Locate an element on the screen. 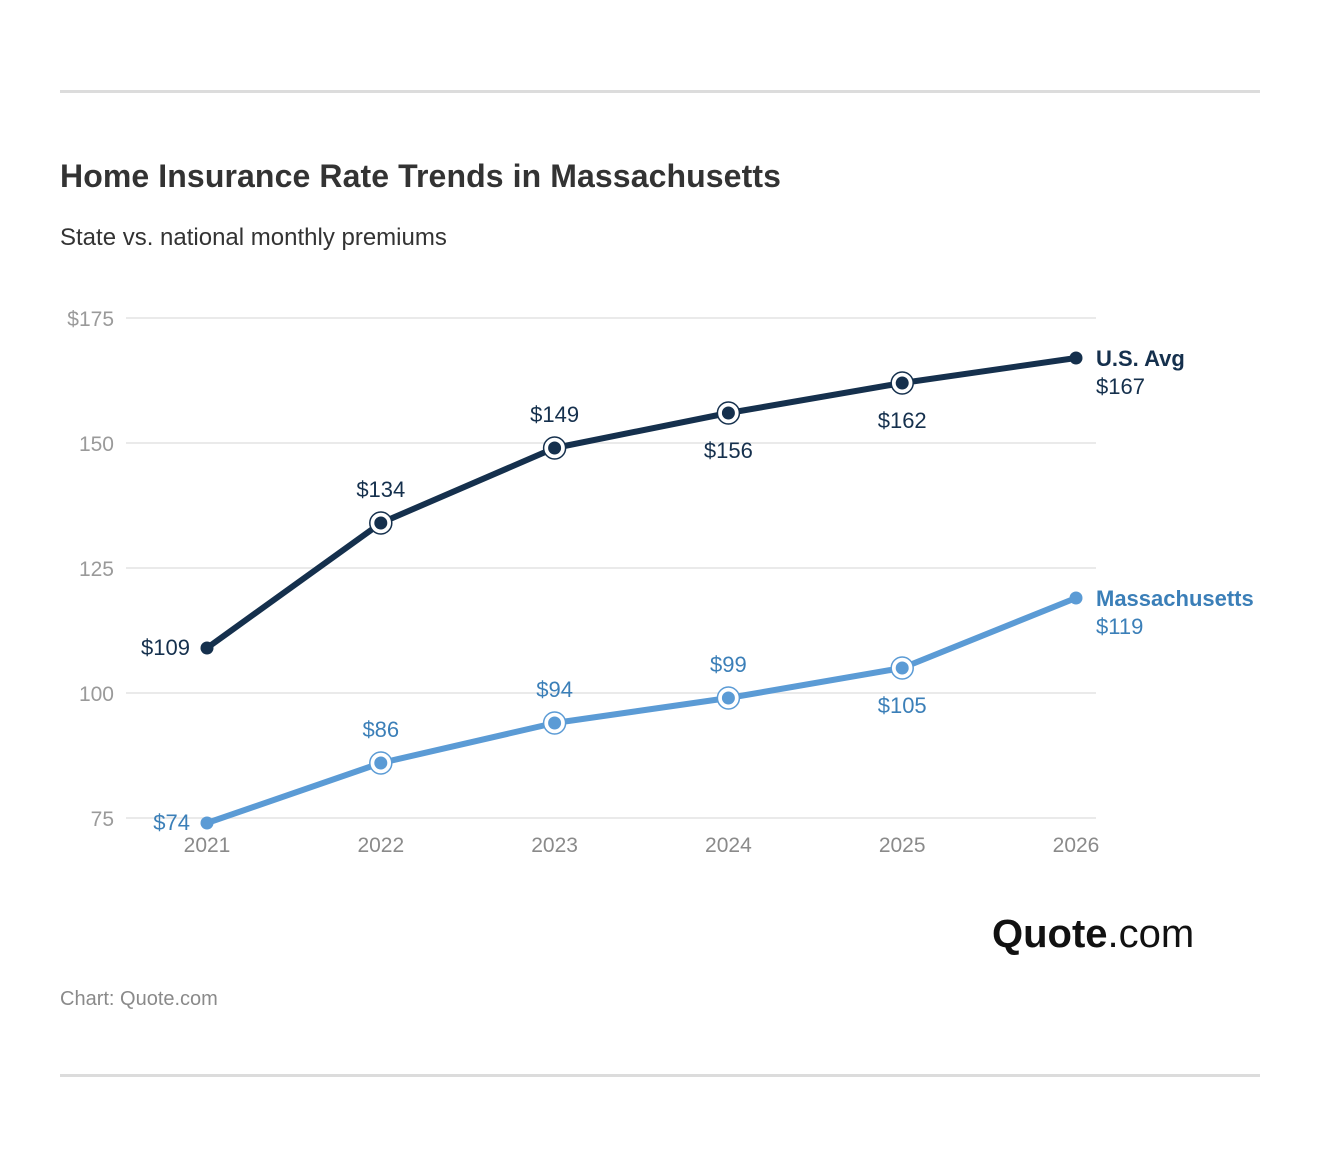 The image size is (1320, 1158). y-tick-label: $175 is located at coordinates (90, 319).